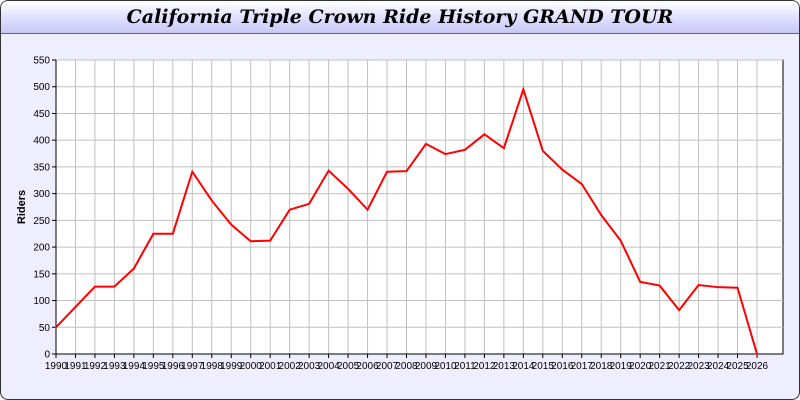  Describe the element at coordinates (523, 366) in the screenshot. I see `x-tick-label: 2014` at that location.